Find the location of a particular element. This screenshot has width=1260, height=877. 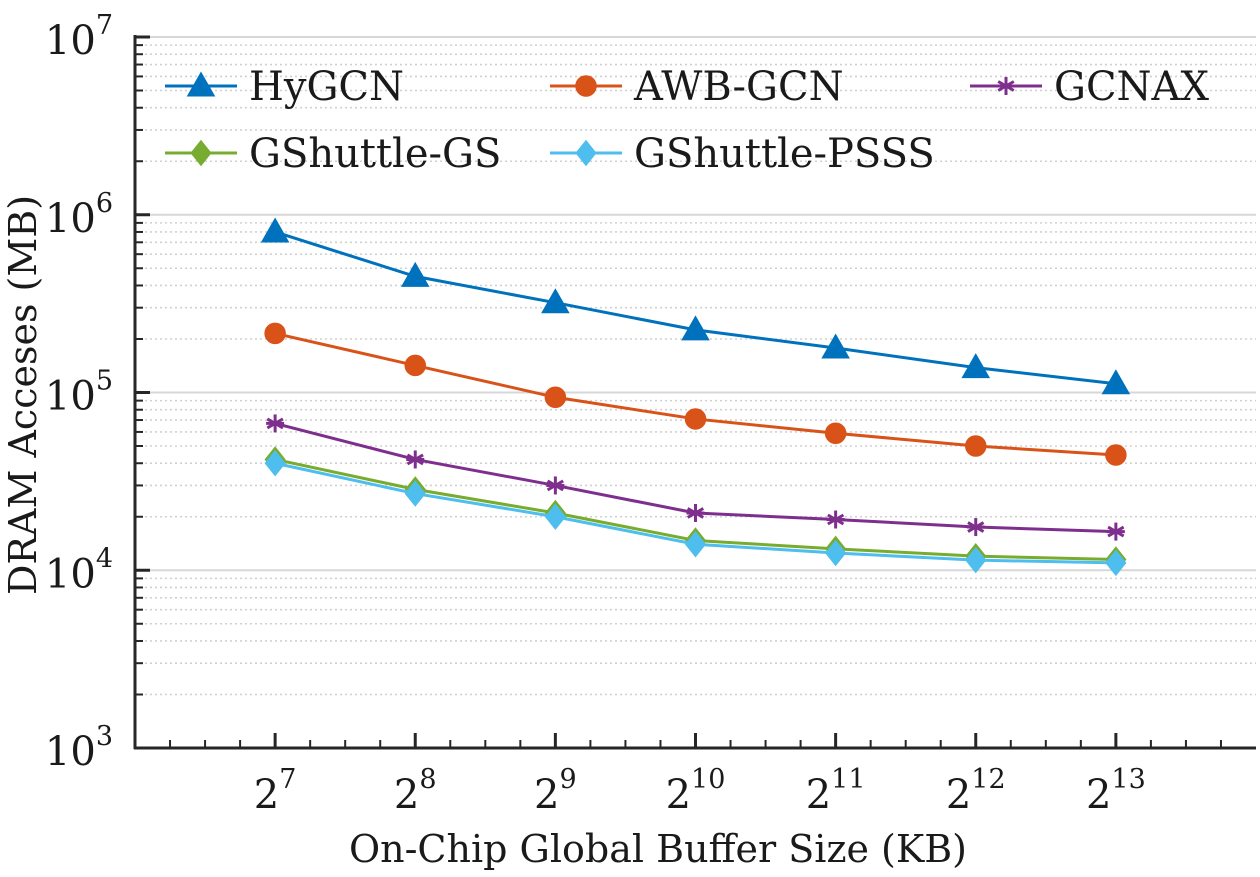

y-tick-label: 10⁶ is located at coordinates (79, 215).